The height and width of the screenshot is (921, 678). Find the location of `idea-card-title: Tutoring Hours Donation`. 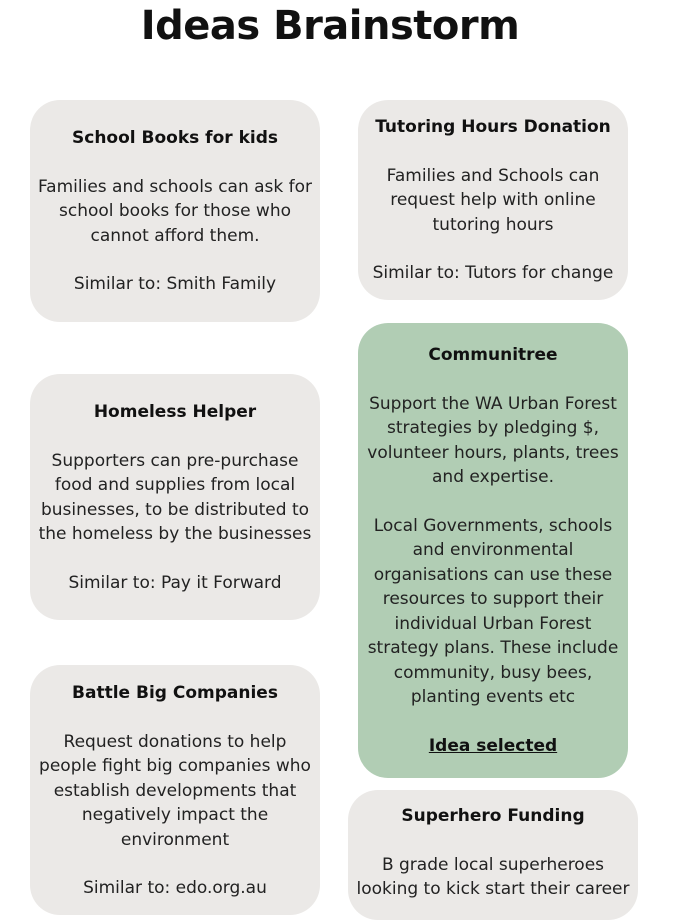

idea-card-title: Tutoring Hours Donation is located at coordinates (493, 127).